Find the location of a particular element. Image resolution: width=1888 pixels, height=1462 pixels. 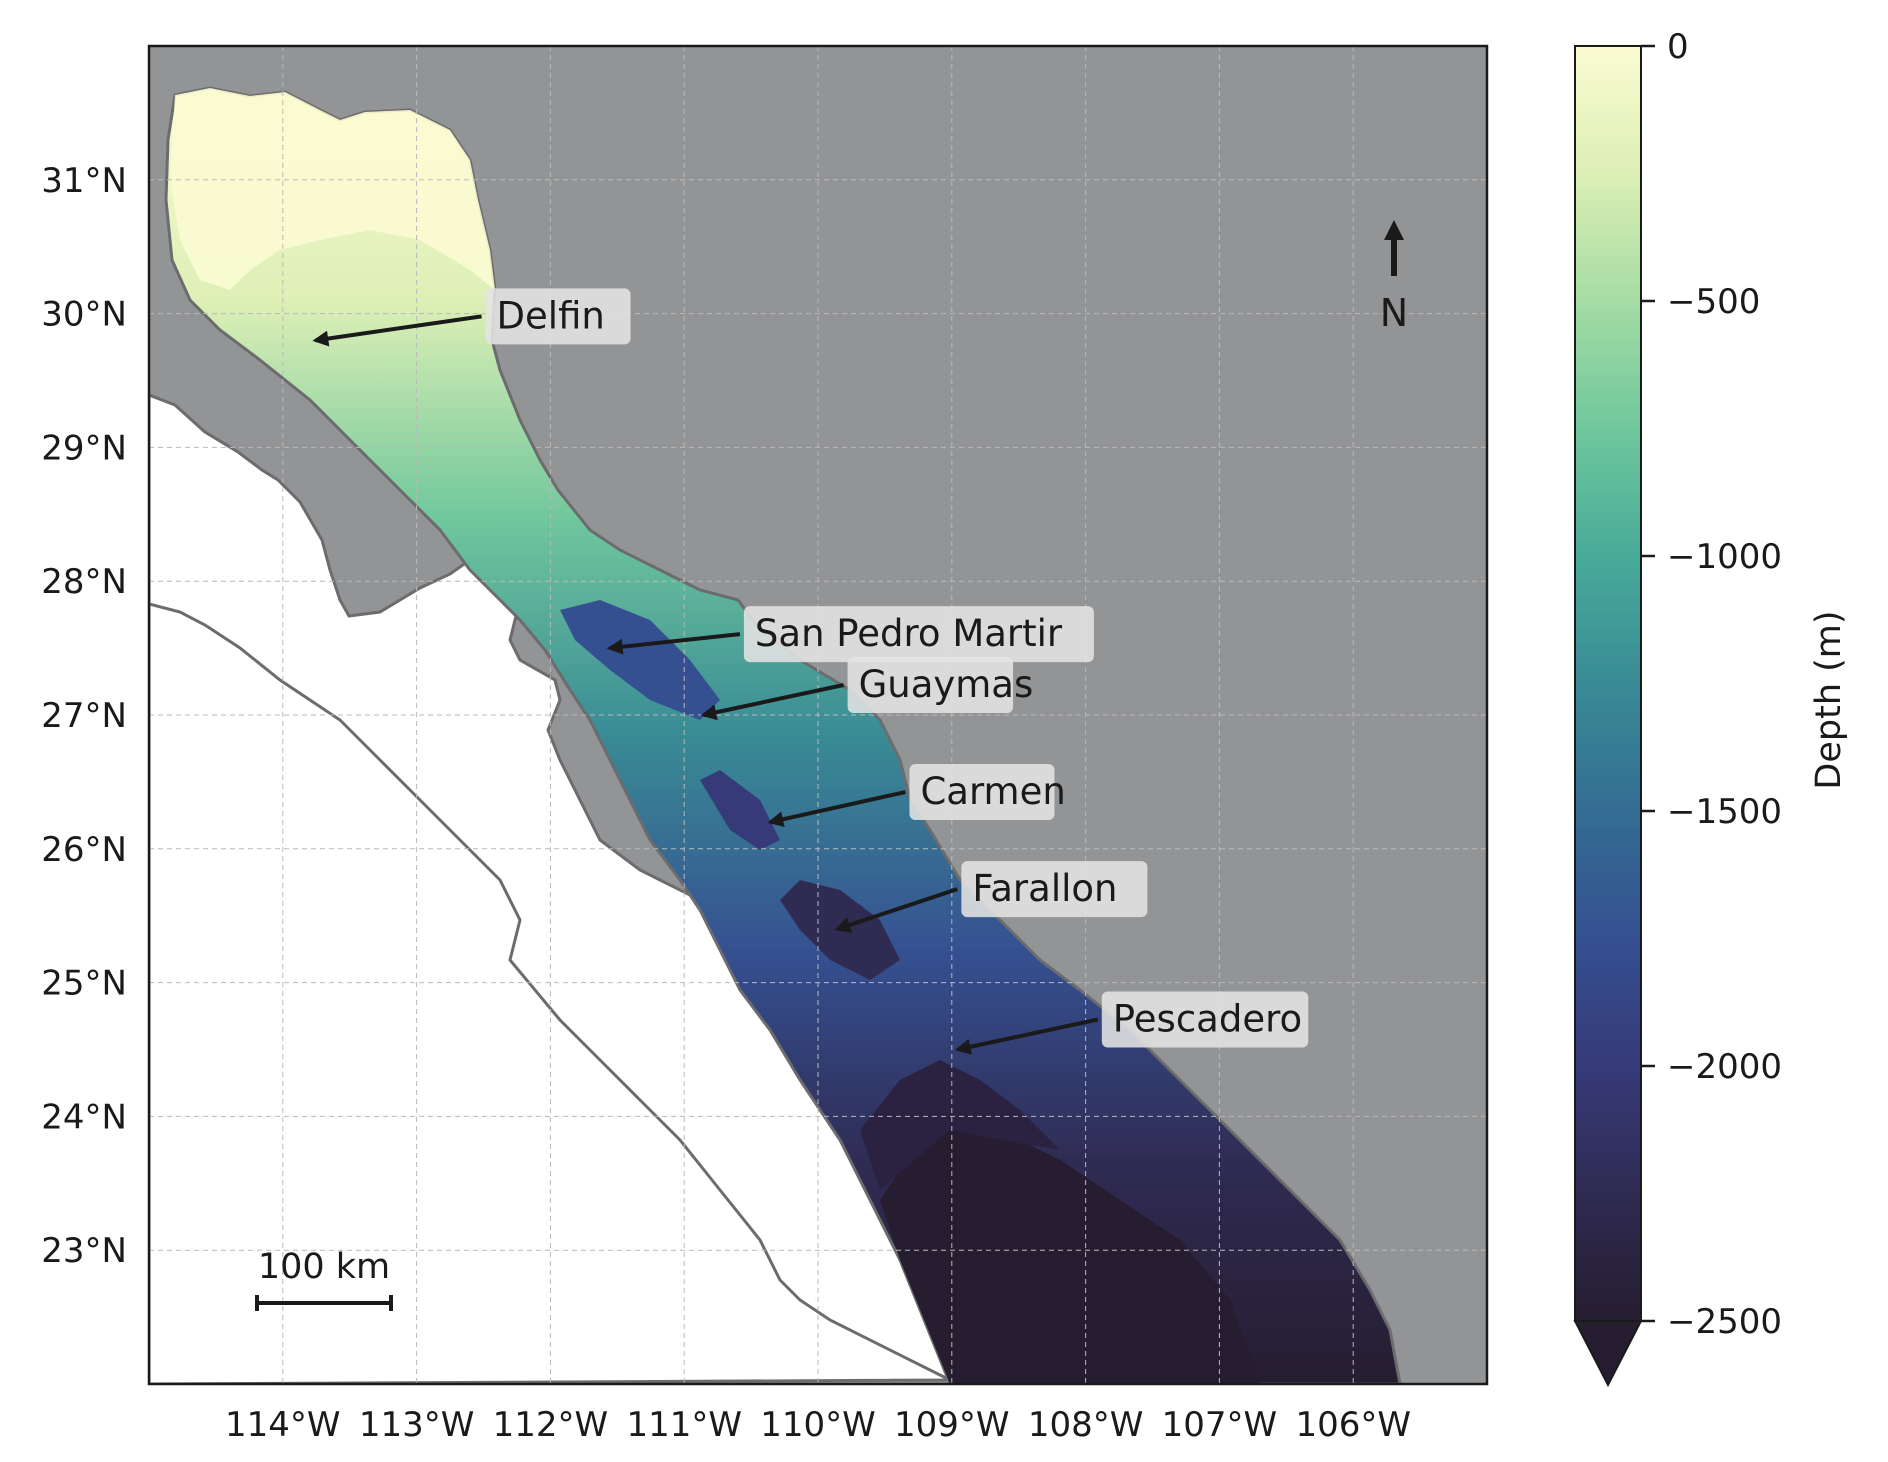

colorbar-label: Depth (m) is located at coordinates (1829, 699).